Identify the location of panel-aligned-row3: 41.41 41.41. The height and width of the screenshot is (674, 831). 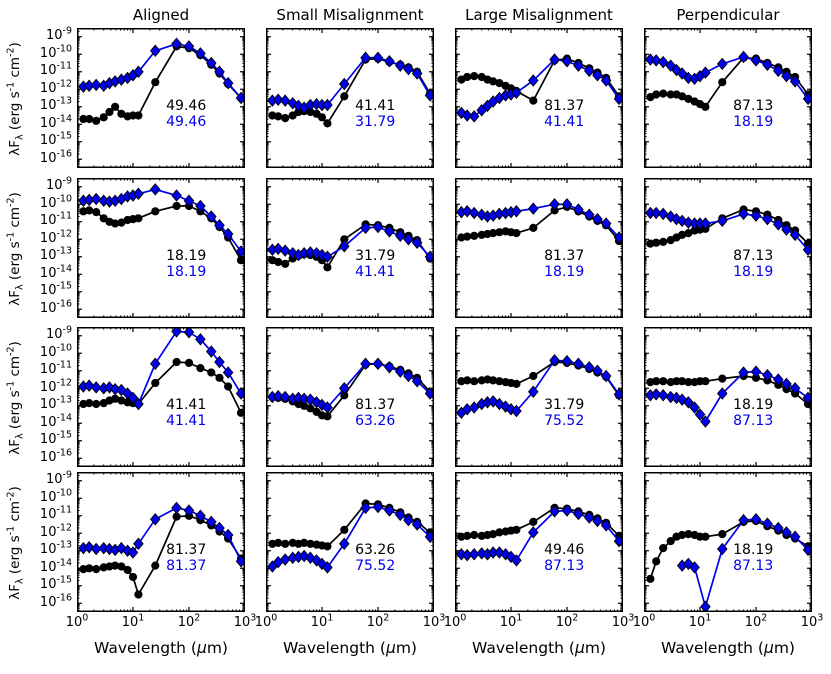
(161, 397).